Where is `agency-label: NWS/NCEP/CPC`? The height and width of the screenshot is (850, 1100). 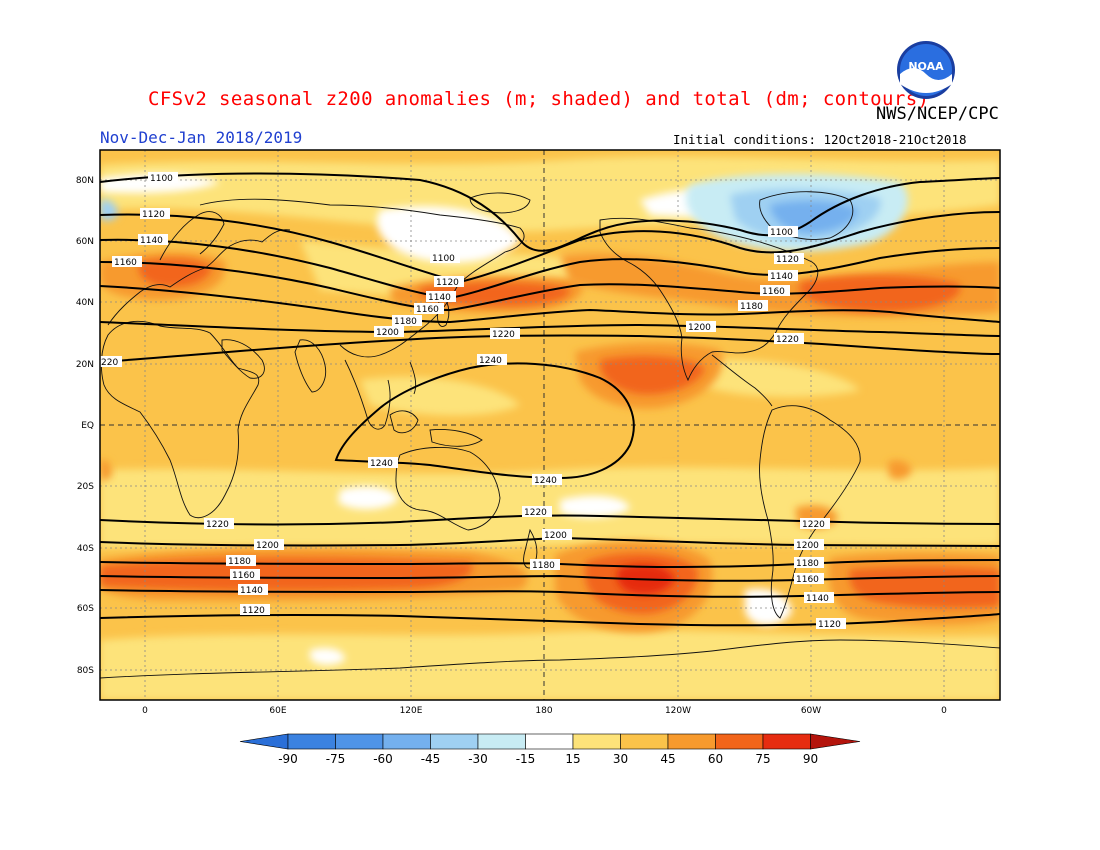 agency-label: NWS/NCEP/CPC is located at coordinates (937, 114).